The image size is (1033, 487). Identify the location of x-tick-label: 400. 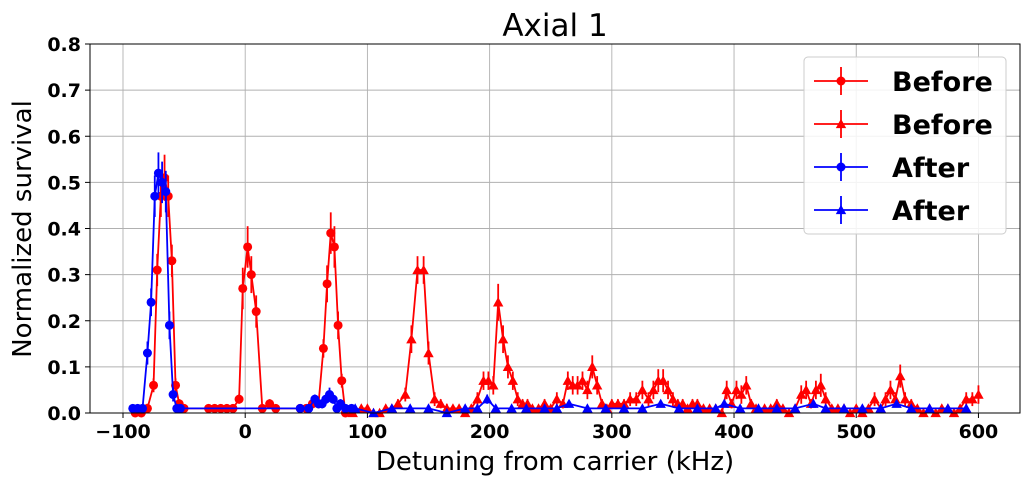
(734, 432).